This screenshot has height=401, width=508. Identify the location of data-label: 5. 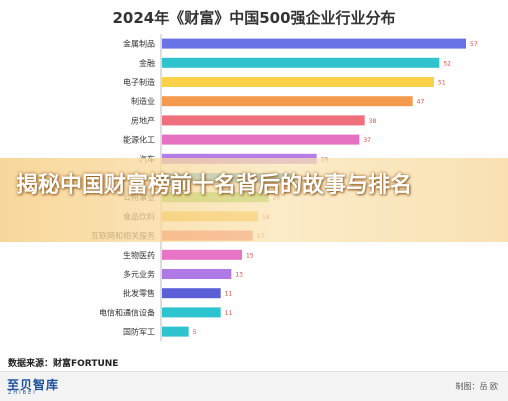
(195, 332).